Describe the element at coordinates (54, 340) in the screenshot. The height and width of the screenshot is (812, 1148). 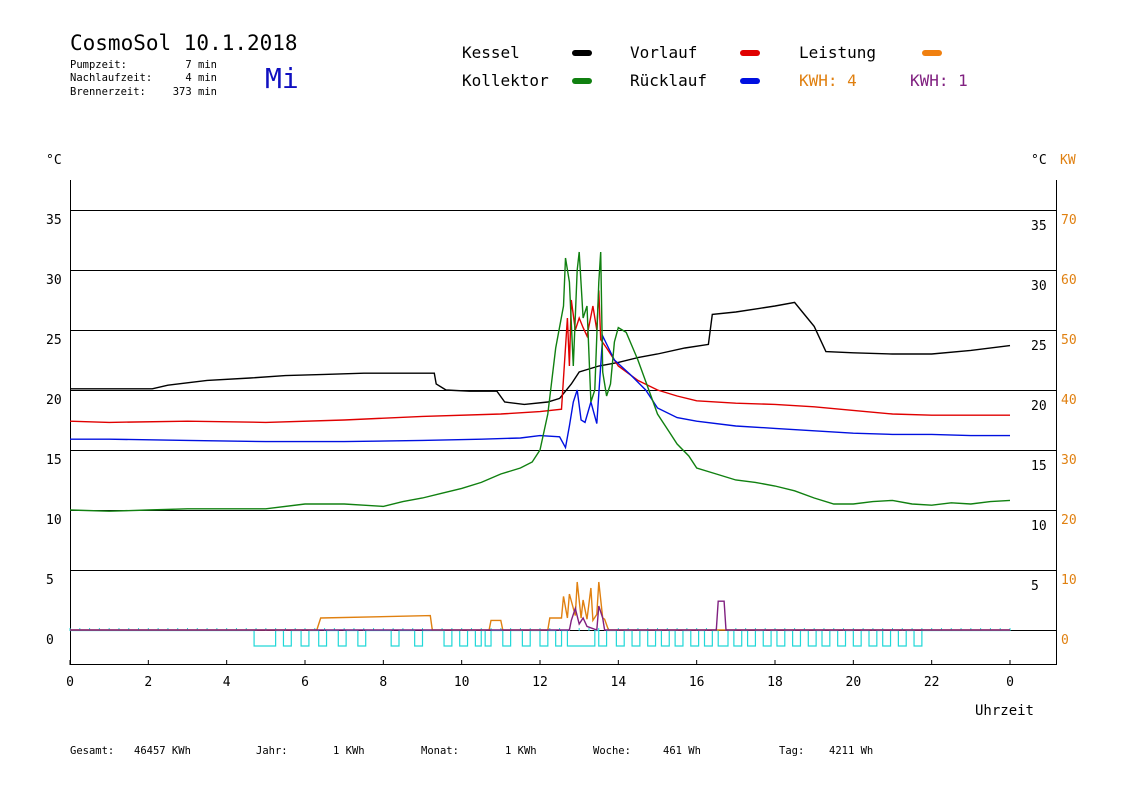
I see `y-tick-label-left: 25` at that location.